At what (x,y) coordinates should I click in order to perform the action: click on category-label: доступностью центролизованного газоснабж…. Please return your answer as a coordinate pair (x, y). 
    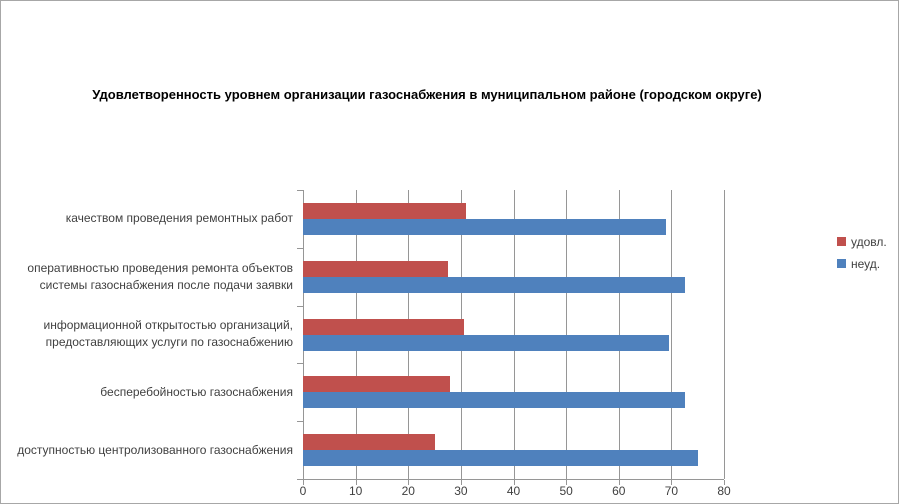
    Looking at the image, I should click on (155, 449).